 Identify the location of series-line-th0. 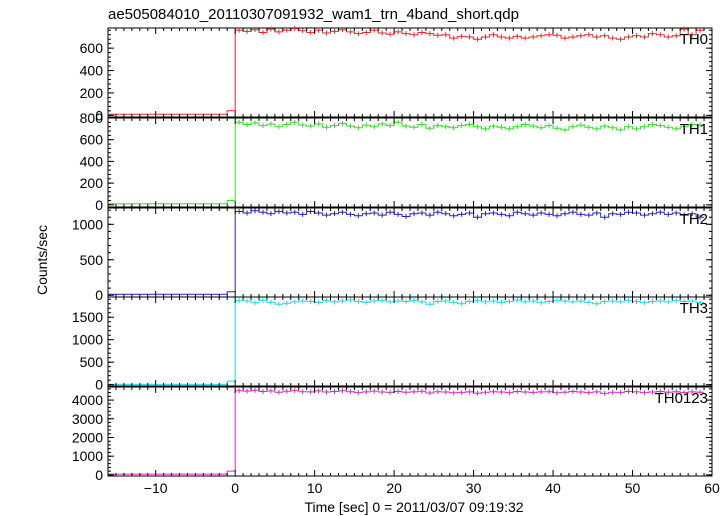
(406, 71).